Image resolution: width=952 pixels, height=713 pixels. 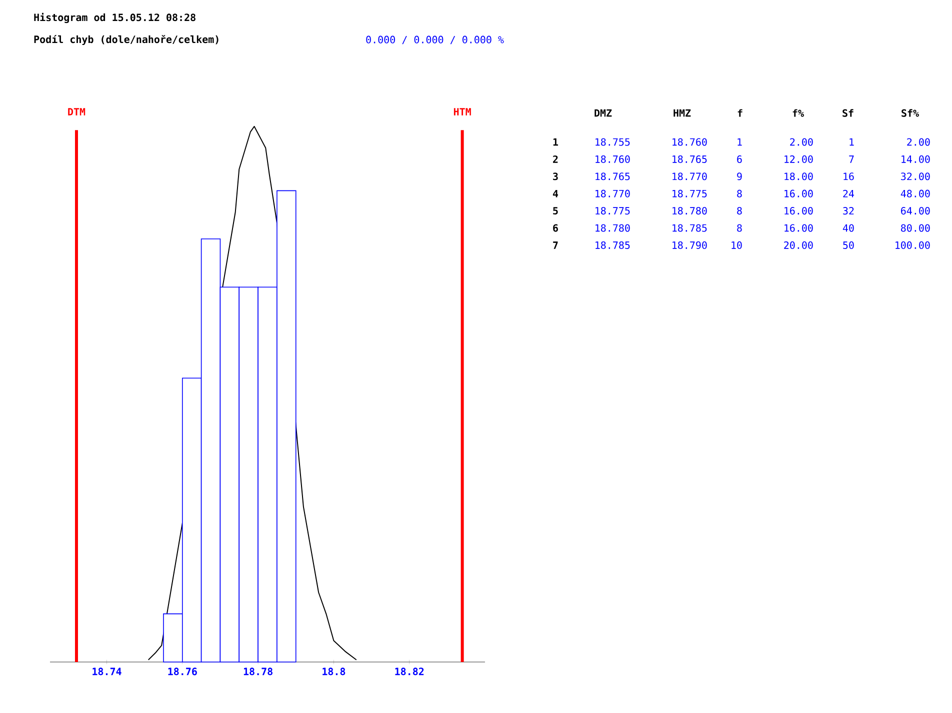 I want to click on chart-title: Histogram od 15.05.12 08:28, so click(x=115, y=18).